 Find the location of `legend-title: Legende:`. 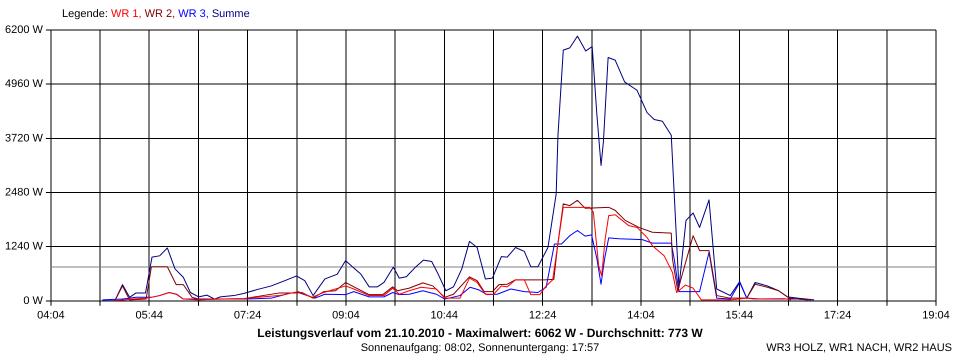

legend-title: Legende: is located at coordinates (85, 14).